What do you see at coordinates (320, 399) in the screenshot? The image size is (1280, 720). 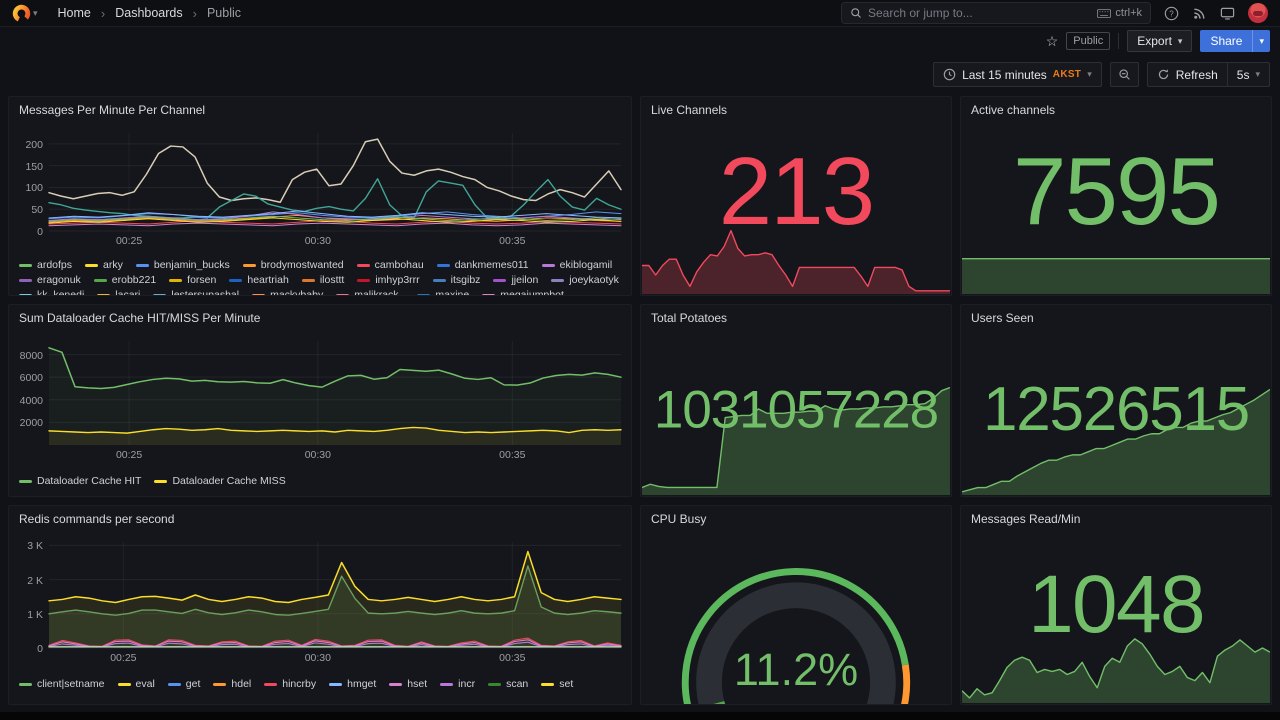 I see `dataloader-chart: 2000 4000 6000 8000 00:25 00:30 00:35` at bounding box center [320, 399].